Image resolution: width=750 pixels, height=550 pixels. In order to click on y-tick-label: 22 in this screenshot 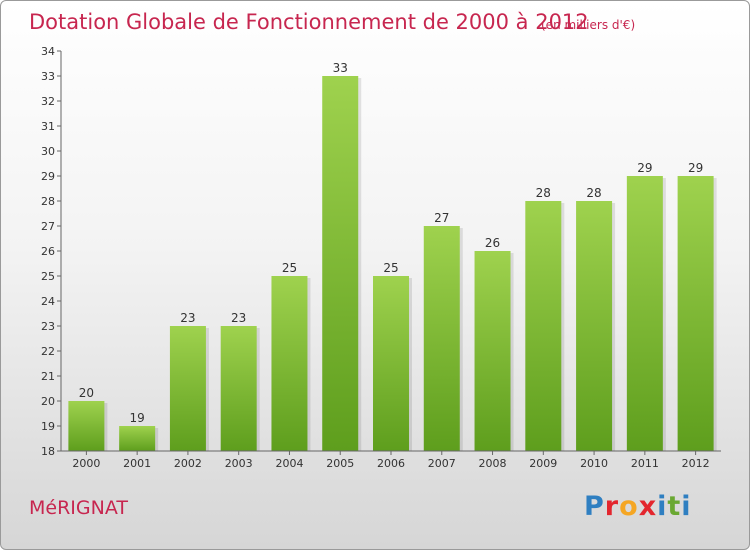, I will do `click(48, 351)`.